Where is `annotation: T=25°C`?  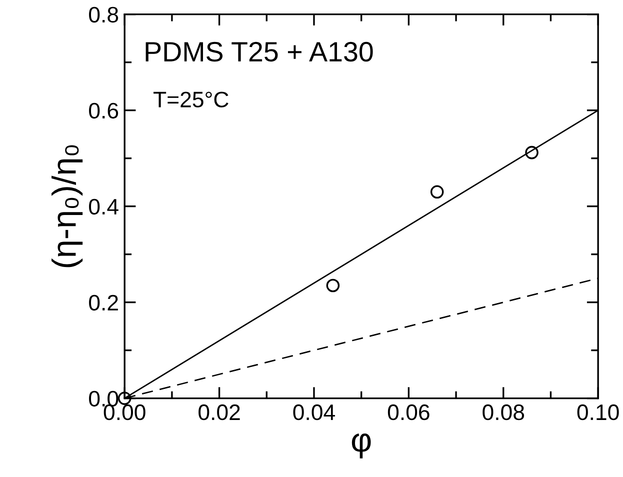
annotation: T=25°C is located at coordinates (191, 100).